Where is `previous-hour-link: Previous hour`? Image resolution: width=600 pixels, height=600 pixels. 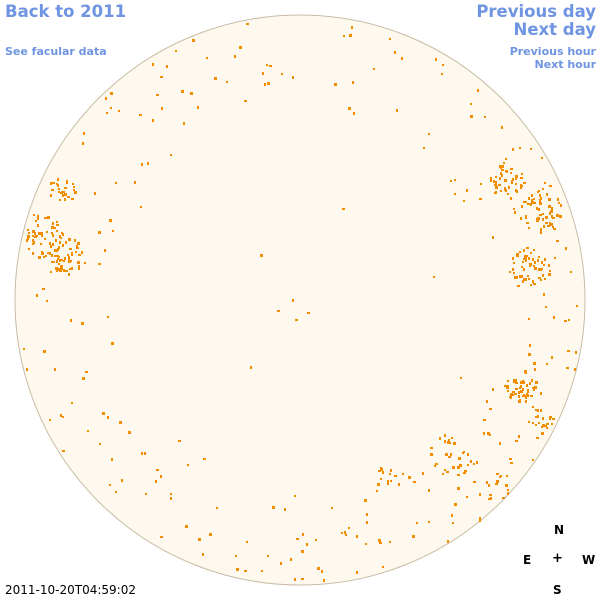
previous-hour-link: Previous hour is located at coordinates (552, 51).